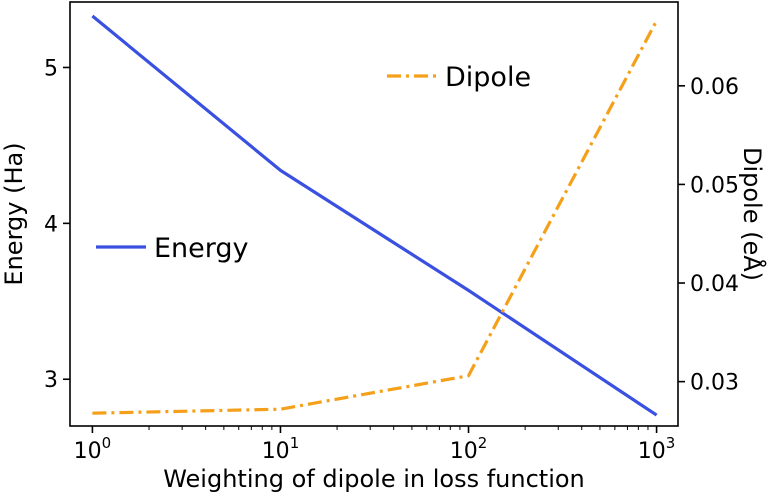  Describe the element at coordinates (657, 449) in the screenshot. I see `x-tick-label: 10³` at that location.